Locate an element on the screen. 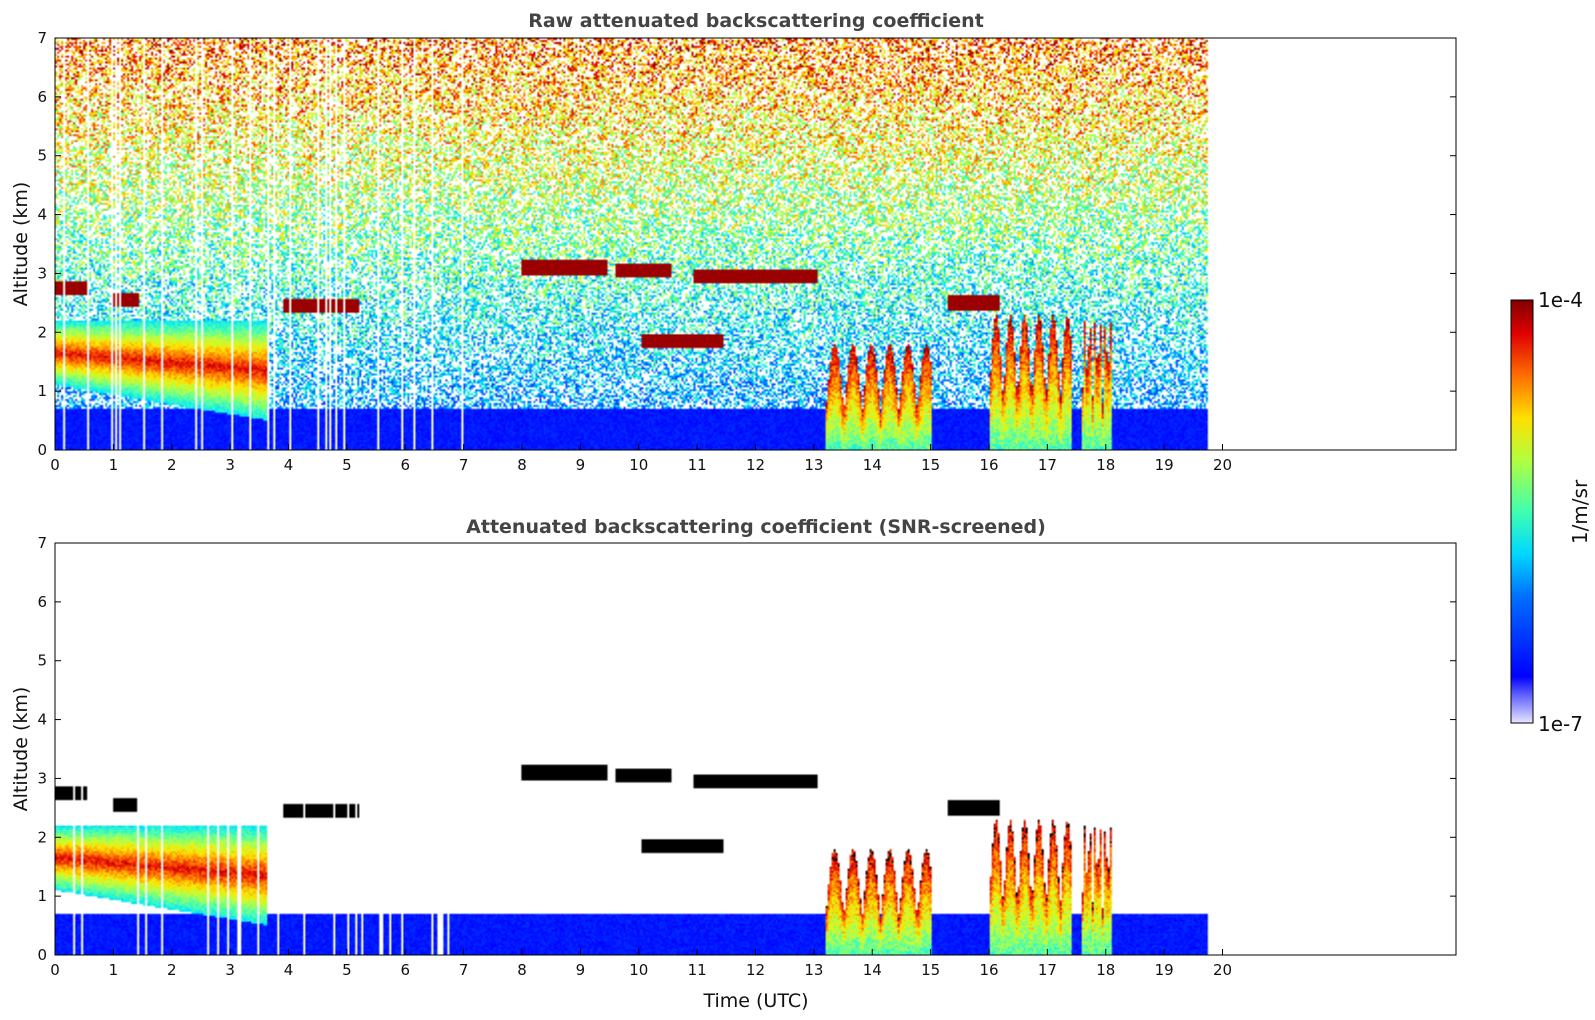  colorbar: 1e-4 1e-7 1/m/sr is located at coordinates (1551, 512).